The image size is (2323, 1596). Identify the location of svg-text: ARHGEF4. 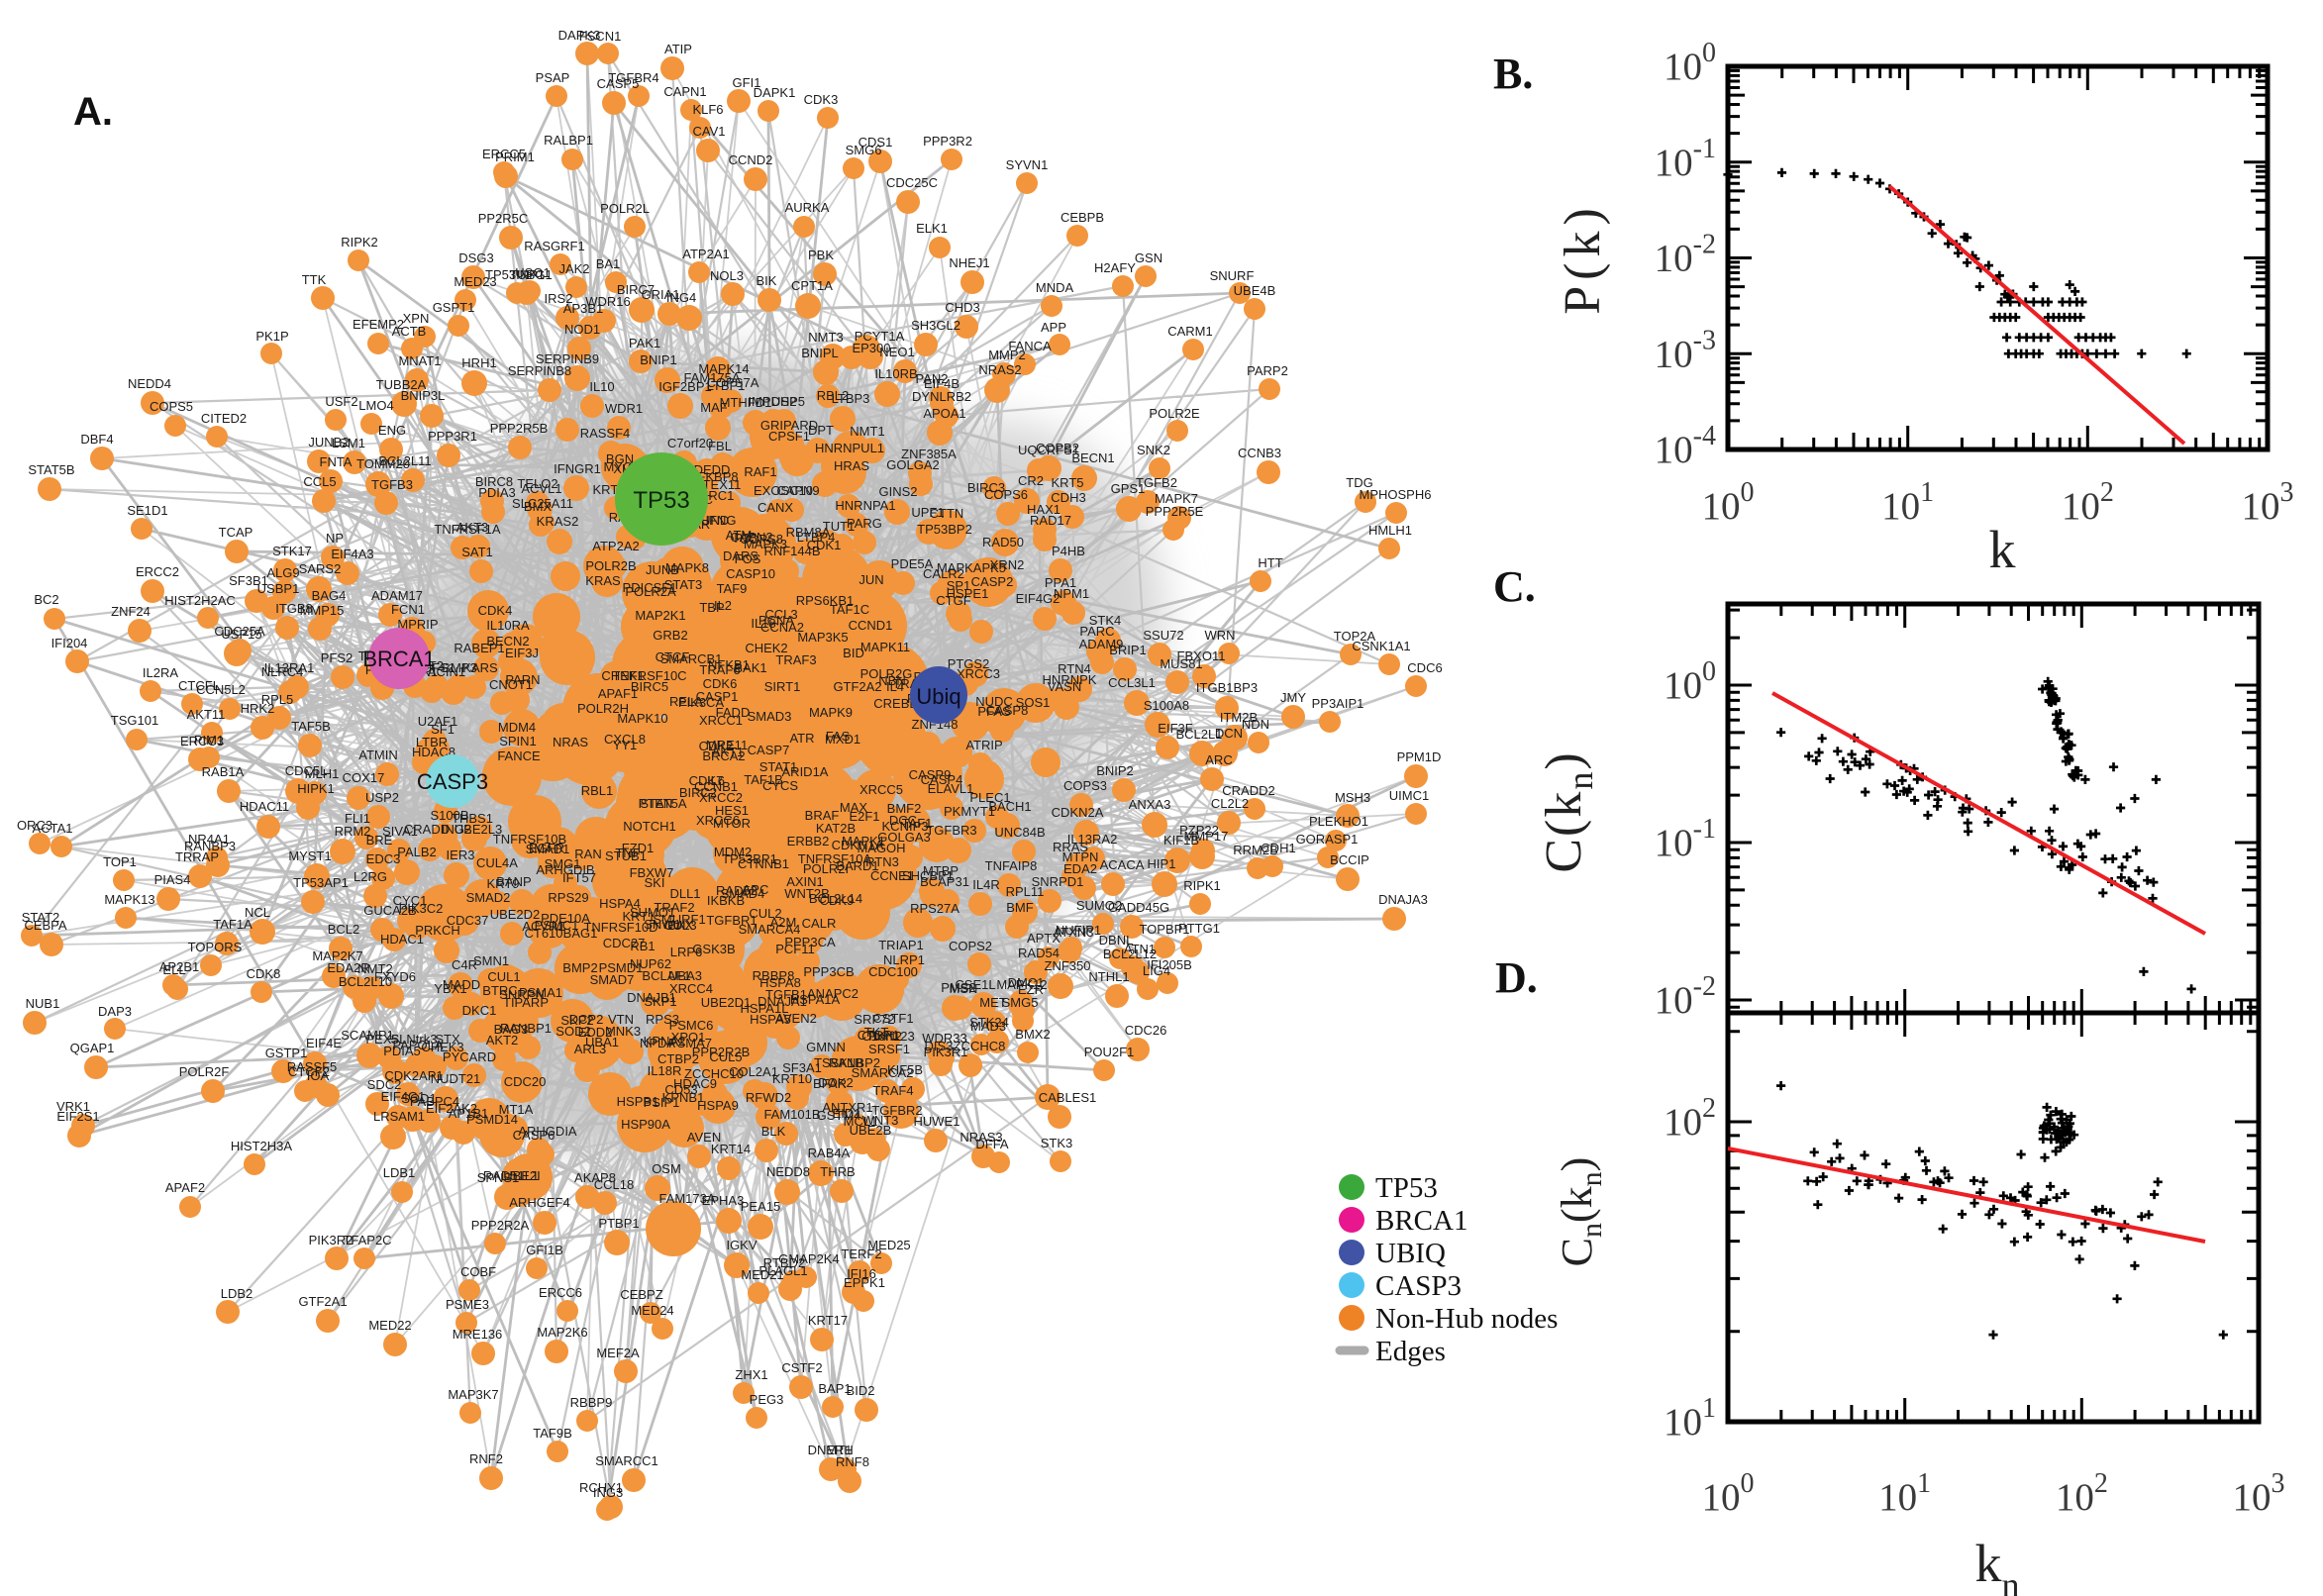
(539, 1203).